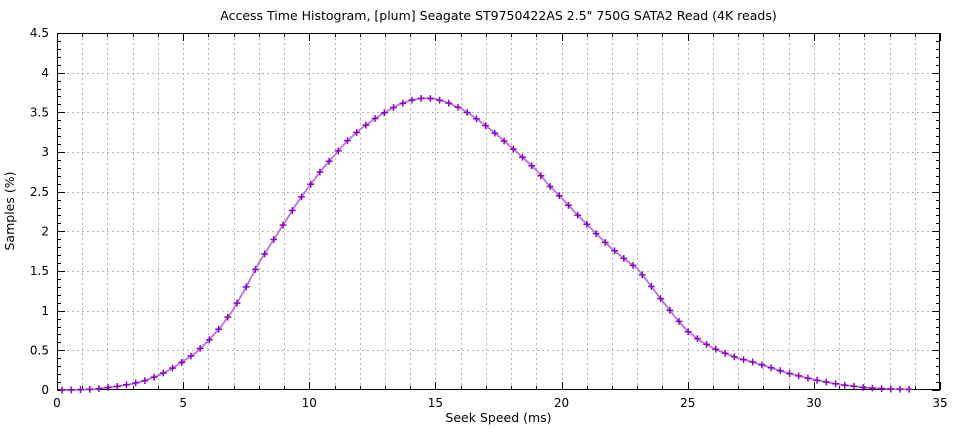 This screenshot has height=432, width=960. Describe the element at coordinates (39, 113) in the screenshot. I see `svg-text: 3.5` at that location.